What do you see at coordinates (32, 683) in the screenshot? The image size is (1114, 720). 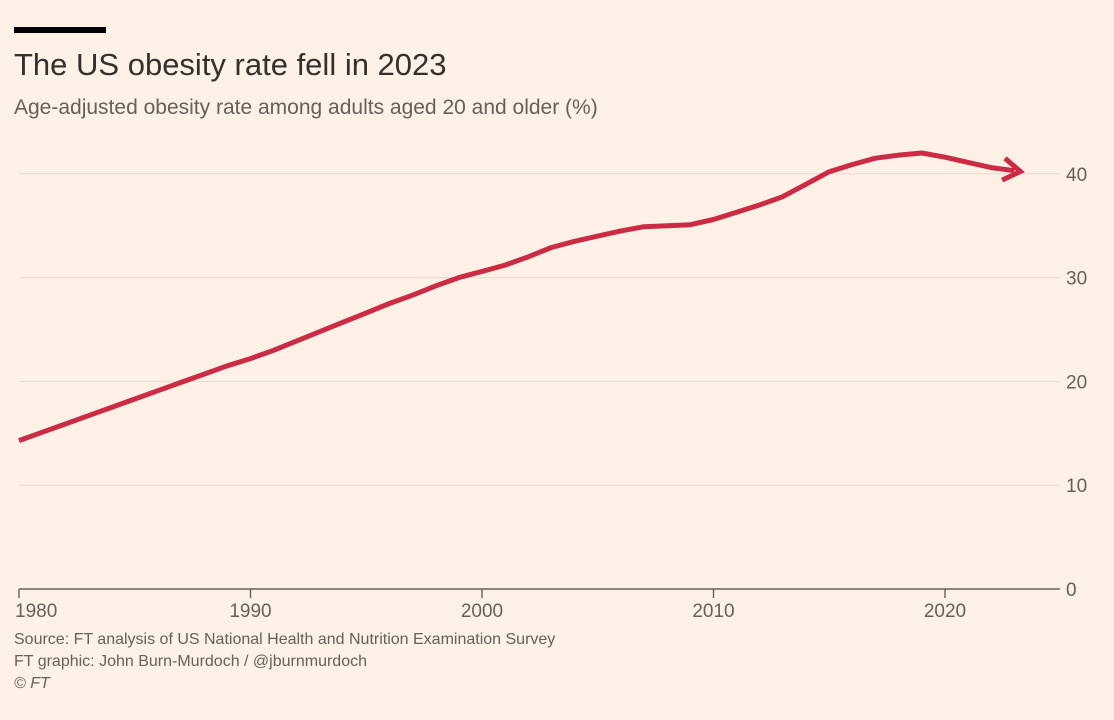 I see `copyright-note: © FT` at bounding box center [32, 683].